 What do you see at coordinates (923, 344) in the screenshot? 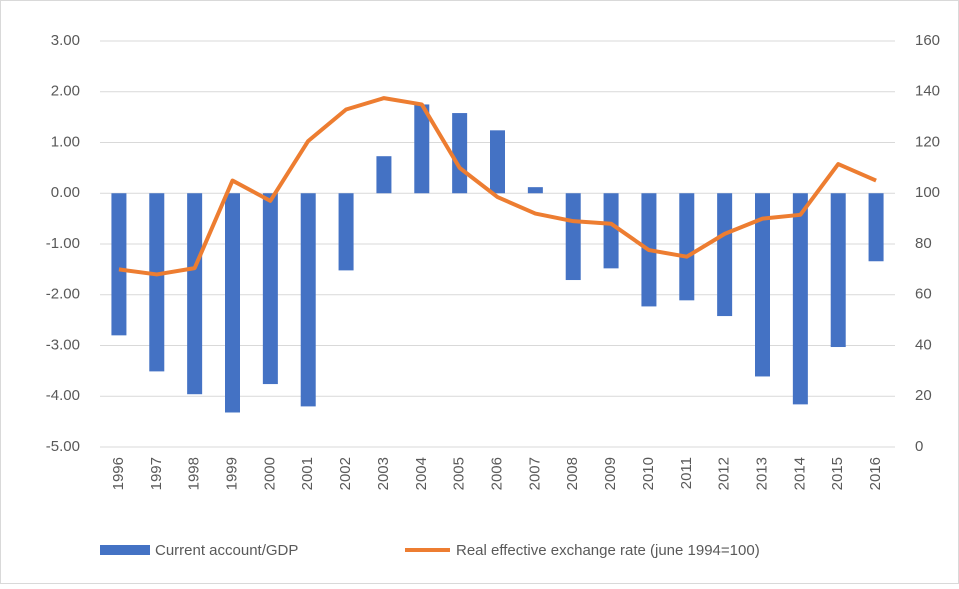
I see `y2-tick-label: 40` at bounding box center [923, 344].